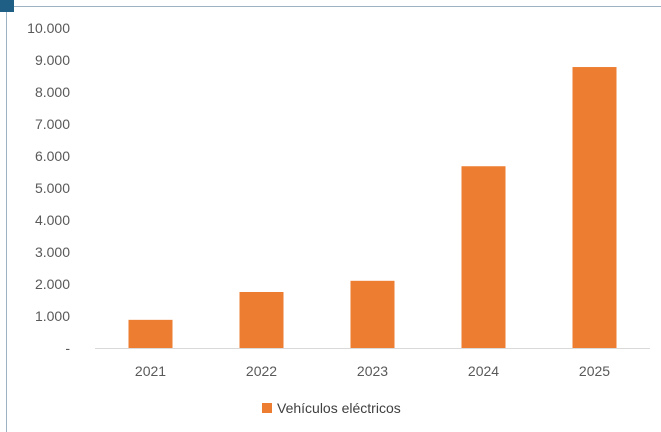  Describe the element at coordinates (594, 207) in the screenshot. I see `bar-2025` at that location.